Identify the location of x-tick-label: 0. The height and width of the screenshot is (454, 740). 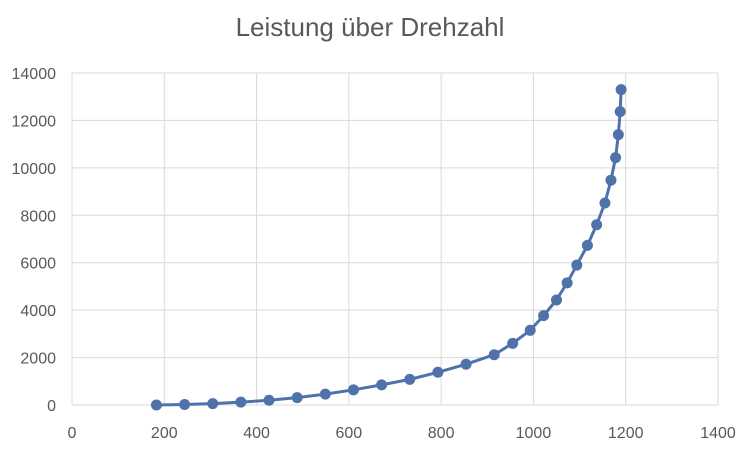
(72, 433).